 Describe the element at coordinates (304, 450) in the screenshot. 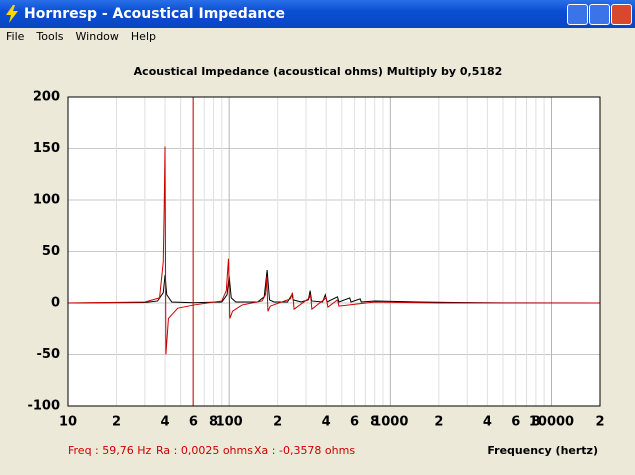

I see `status-xa: Xa : -0,3578 ohms` at that location.